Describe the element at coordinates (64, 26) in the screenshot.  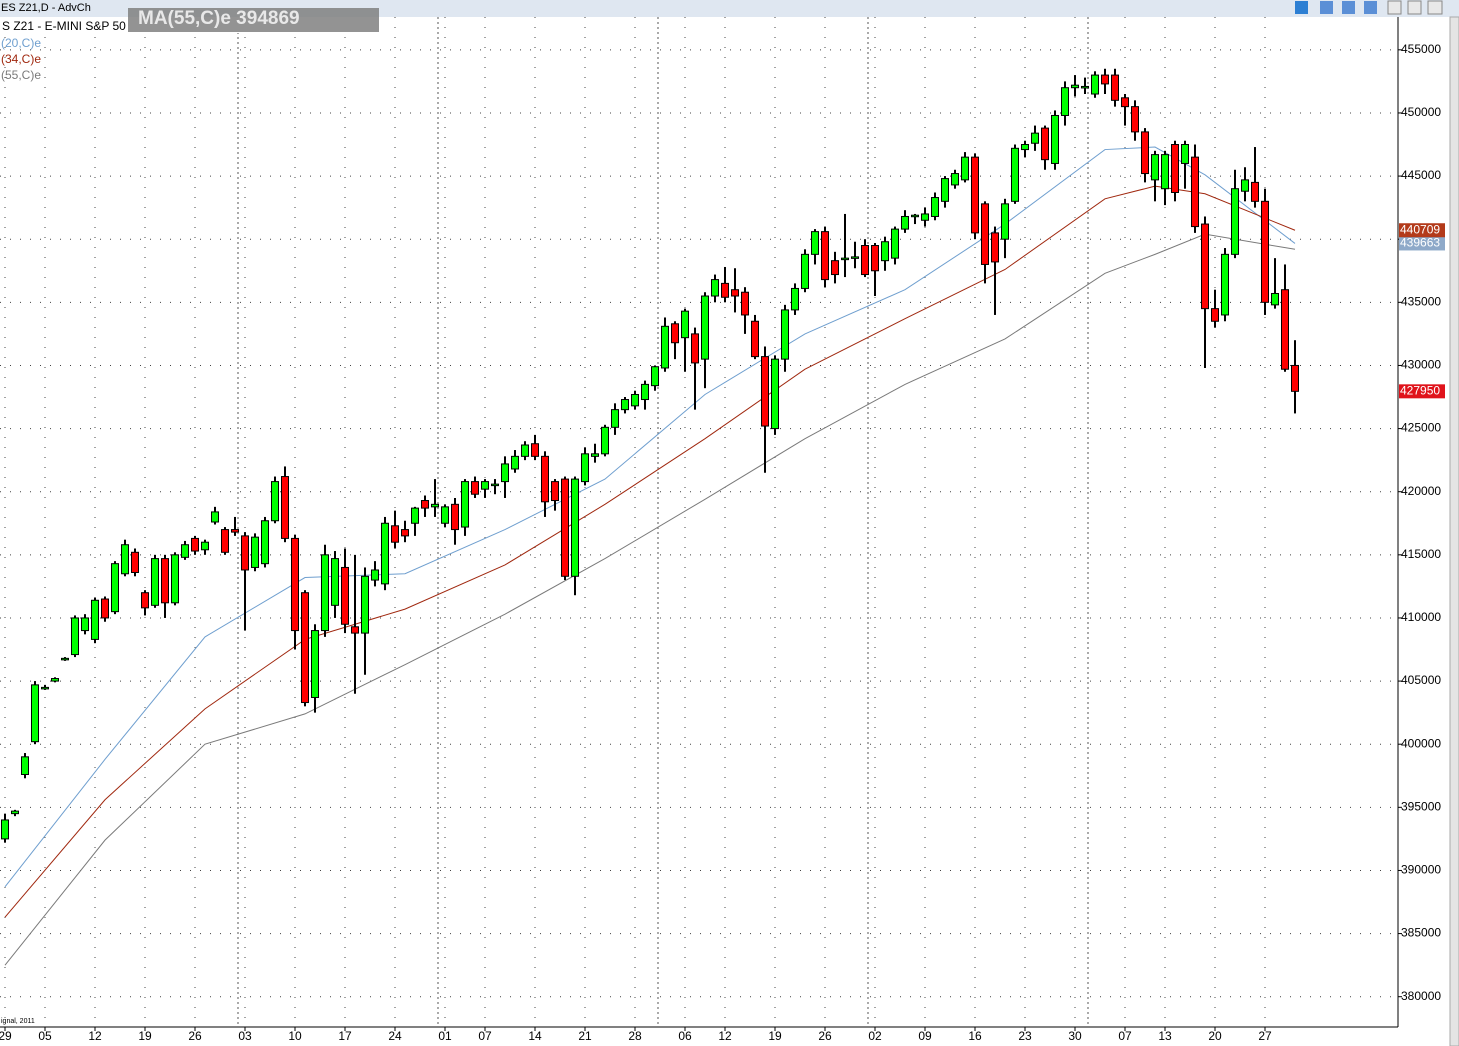
I see `symbol-text: S Z21 - E-MINI S&P 50` at that location.